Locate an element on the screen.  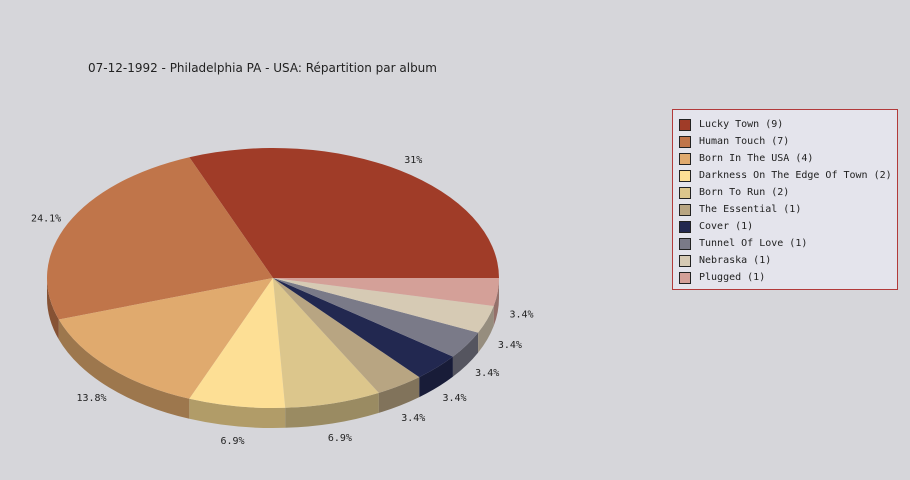
legend-label: Nebraska (1) is located at coordinates (735, 260).